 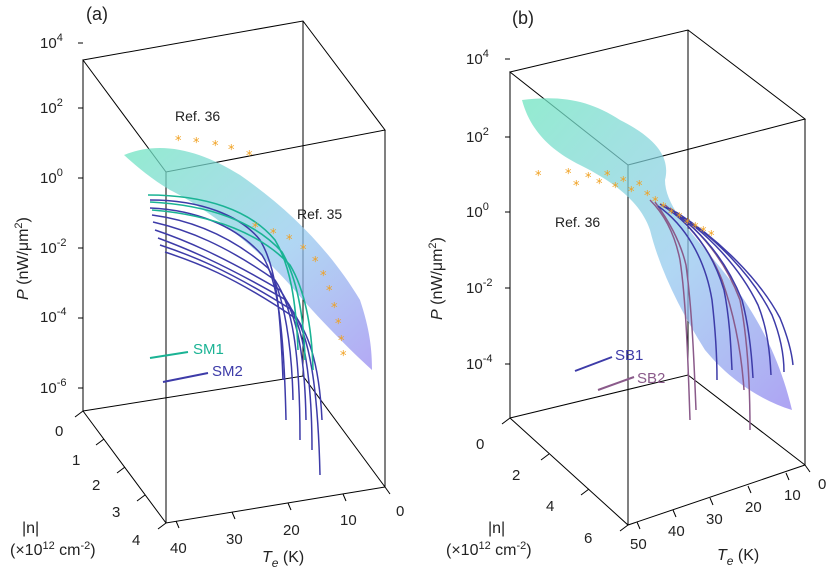 What do you see at coordinates (319, 214) in the screenshot?
I see `annotation-ref35-a: Ref. 35` at bounding box center [319, 214].